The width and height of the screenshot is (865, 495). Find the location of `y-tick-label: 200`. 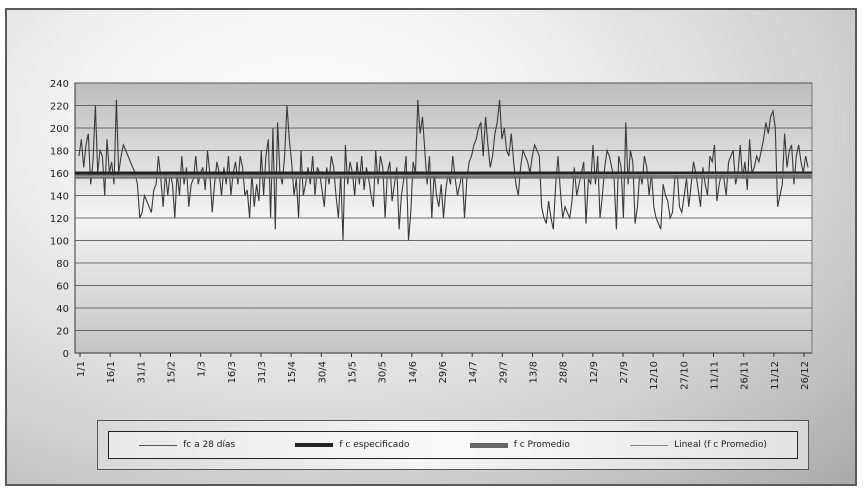

y-tick-label: 200 is located at coordinates (59, 129).